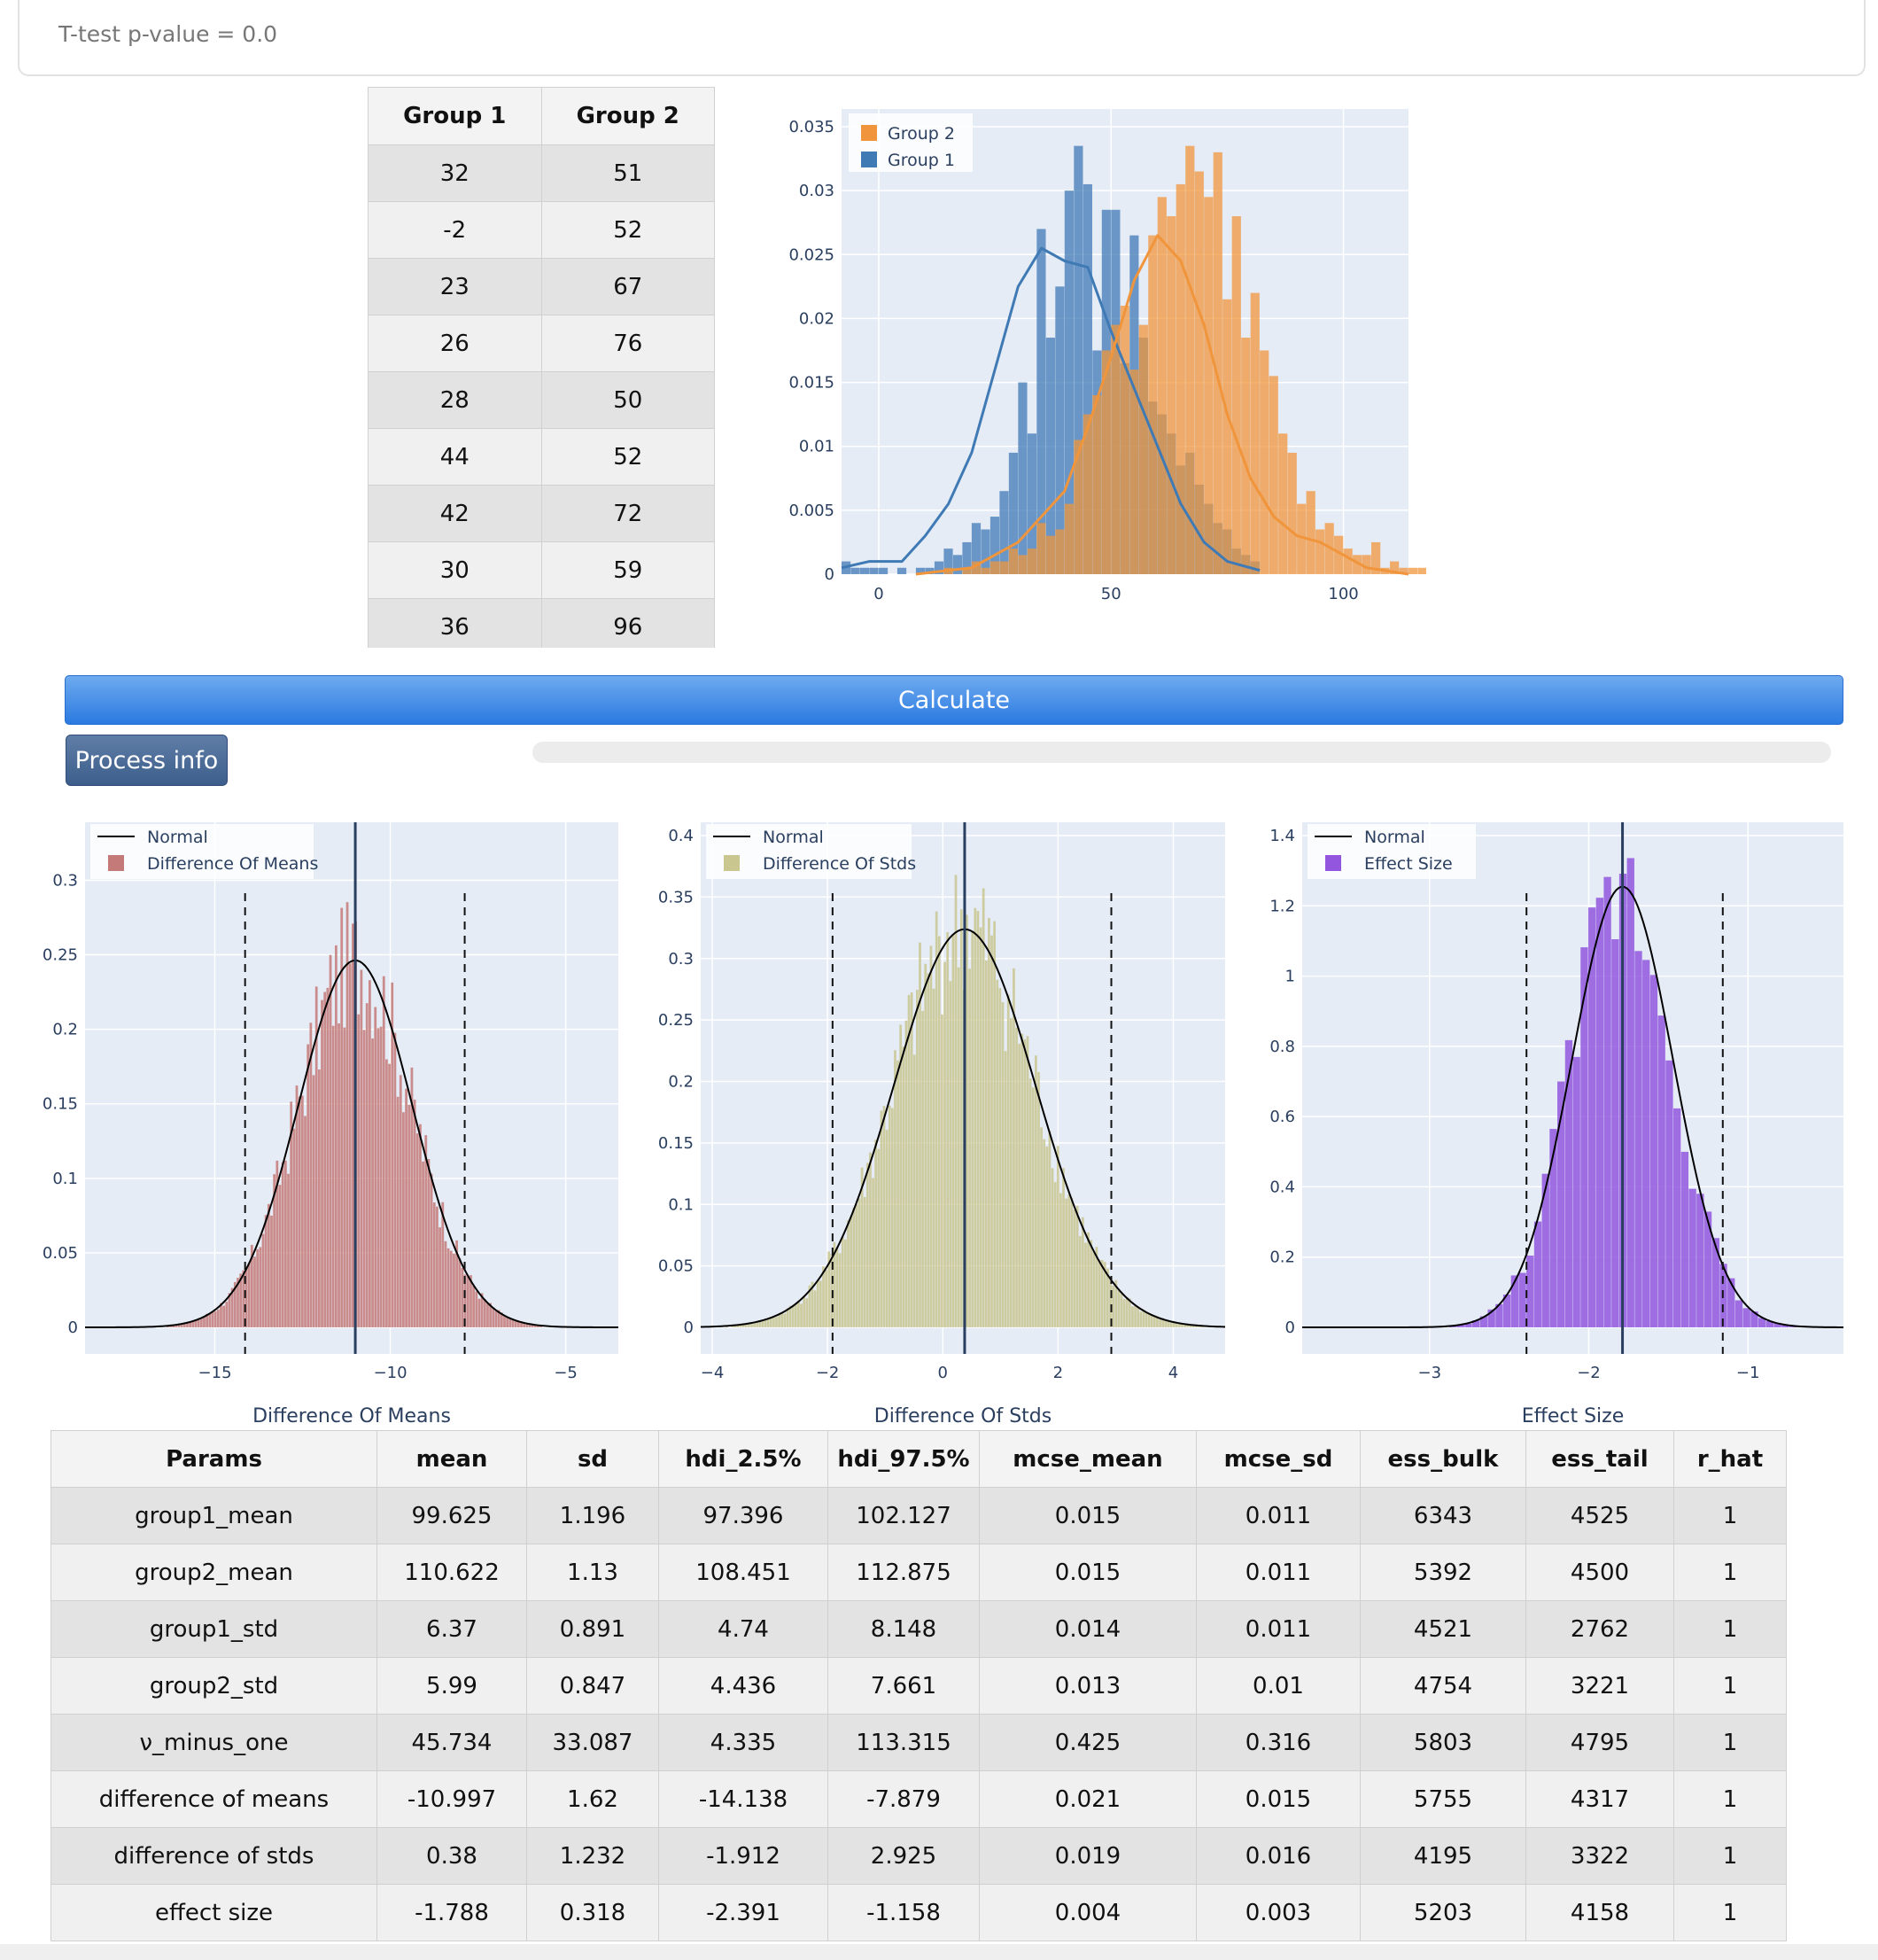 The image size is (1878, 1960). What do you see at coordinates (213, 1912) in the screenshot?
I see `table-cell: effect size` at bounding box center [213, 1912].